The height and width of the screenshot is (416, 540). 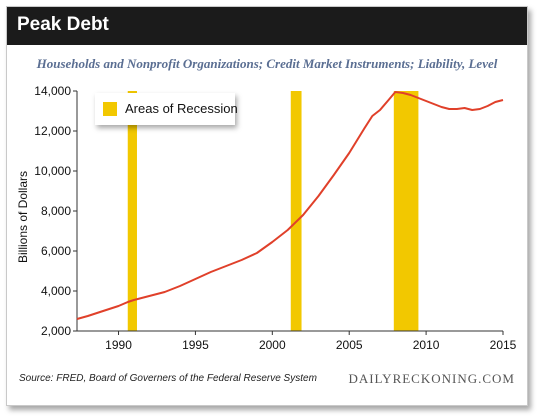 What do you see at coordinates (195, 345) in the screenshot?
I see `x-tick-label: 1995` at bounding box center [195, 345].